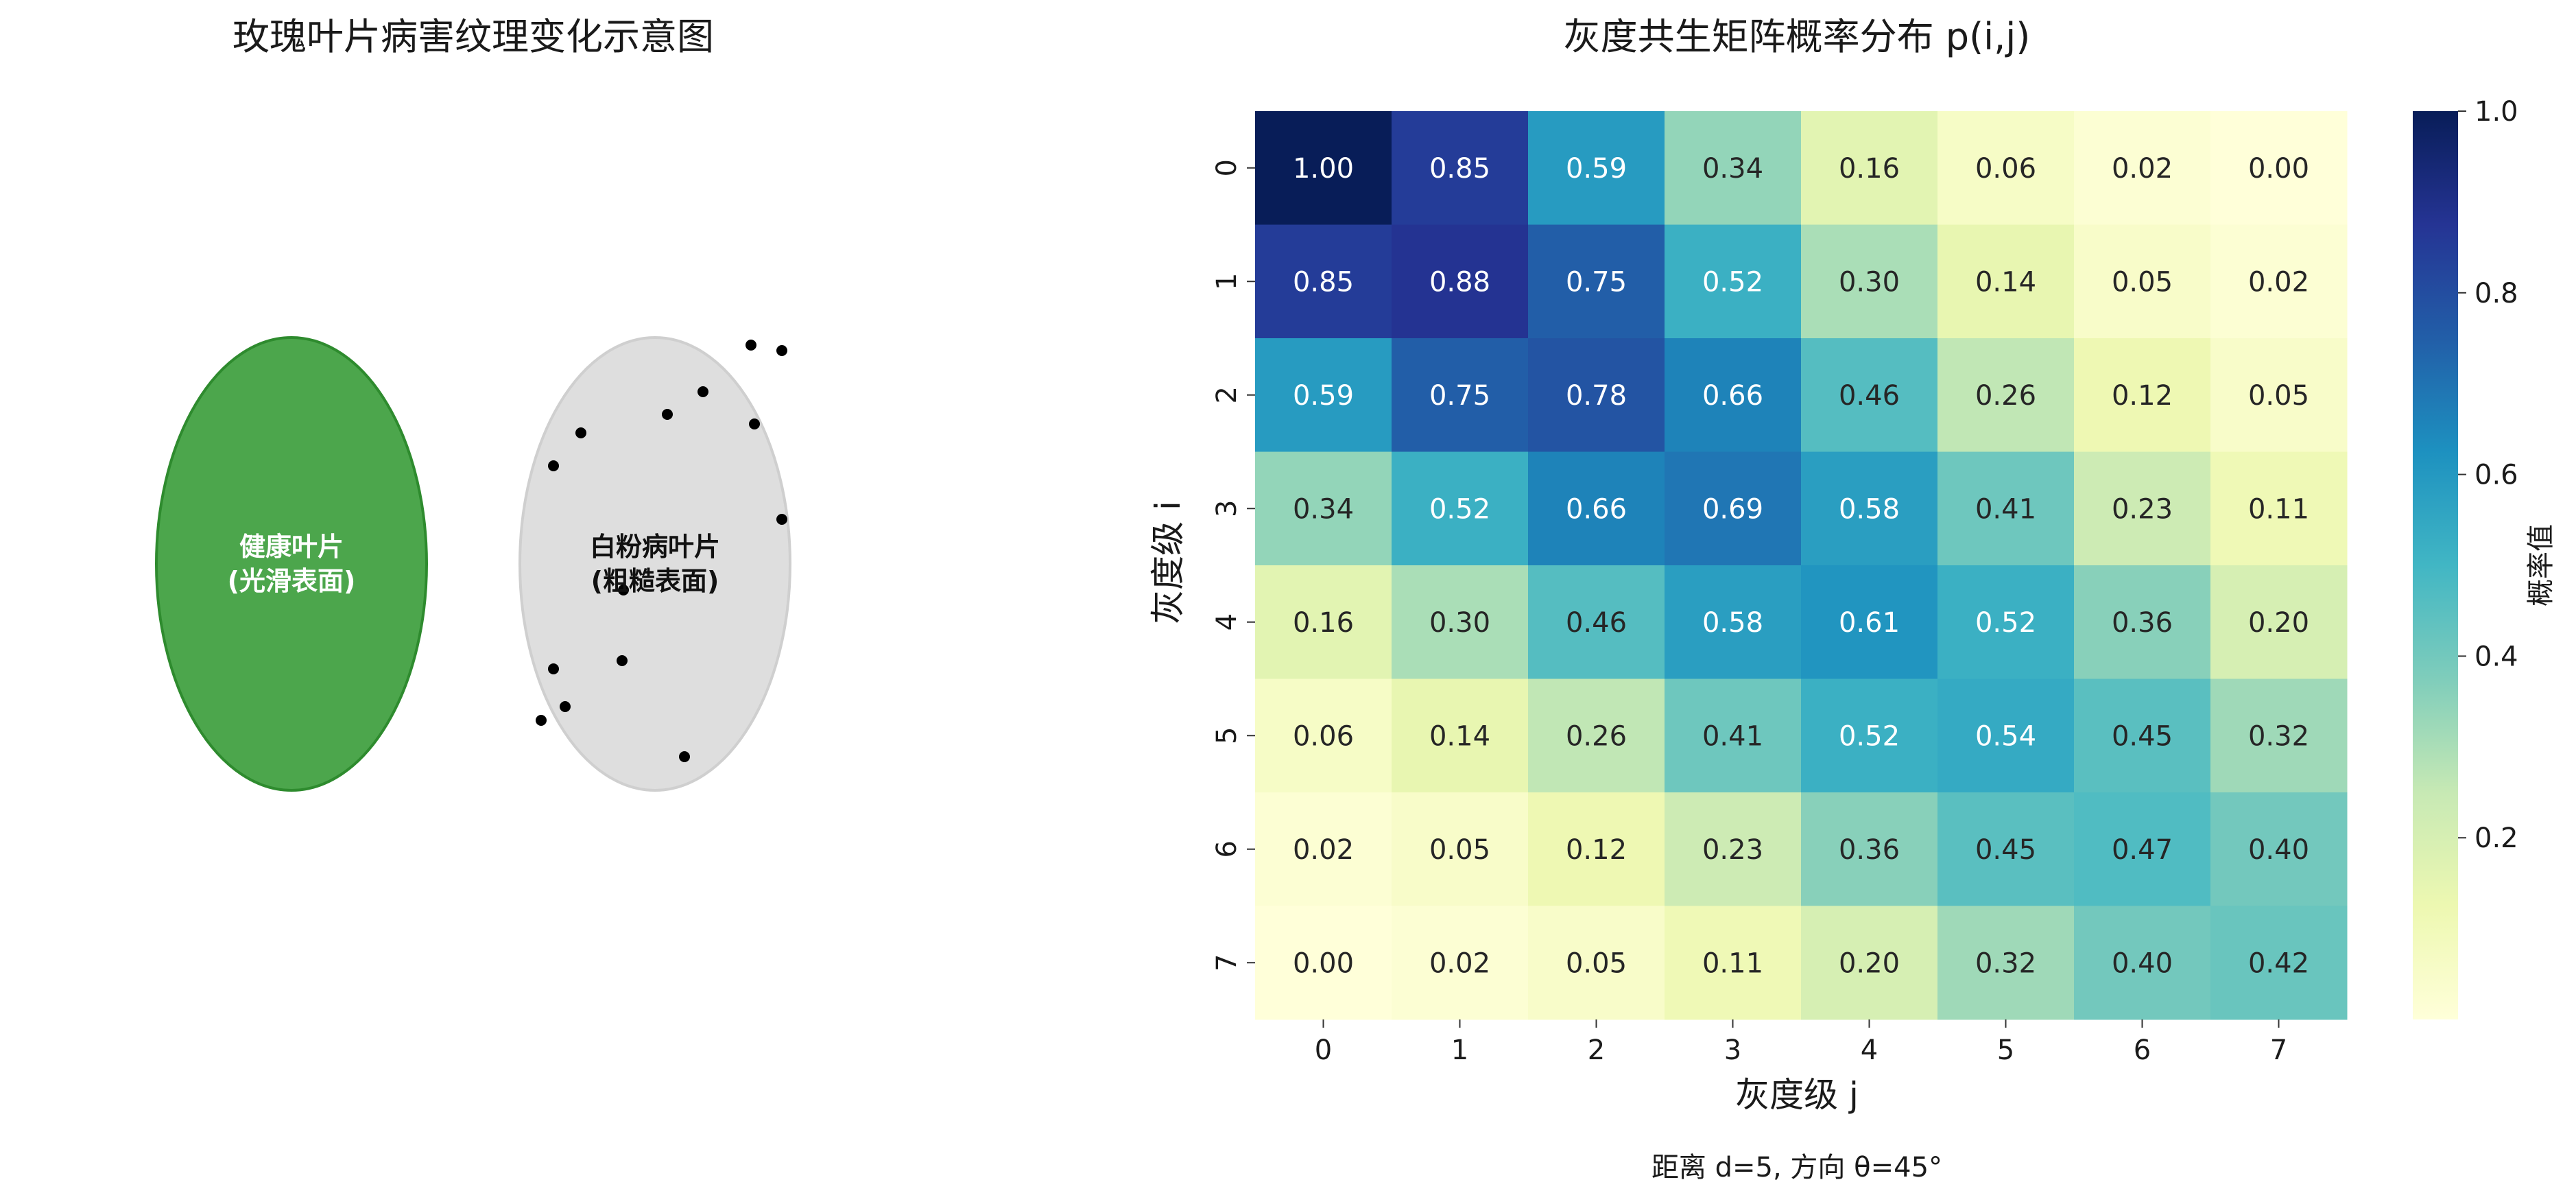 The image size is (2576, 1204). What do you see at coordinates (1596, 1050) in the screenshot?
I see `x-tick-label: 2` at bounding box center [1596, 1050].